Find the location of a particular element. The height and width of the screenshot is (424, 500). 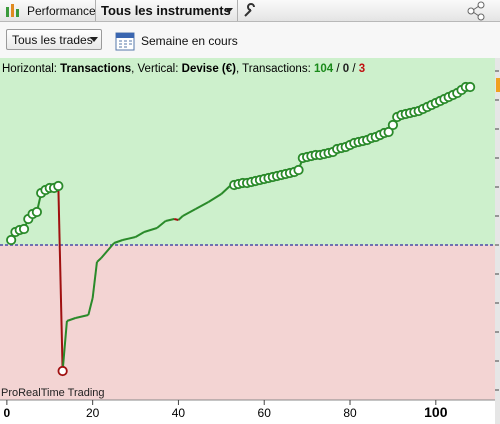

period-label: Semaine en cours is located at coordinates (189, 41).